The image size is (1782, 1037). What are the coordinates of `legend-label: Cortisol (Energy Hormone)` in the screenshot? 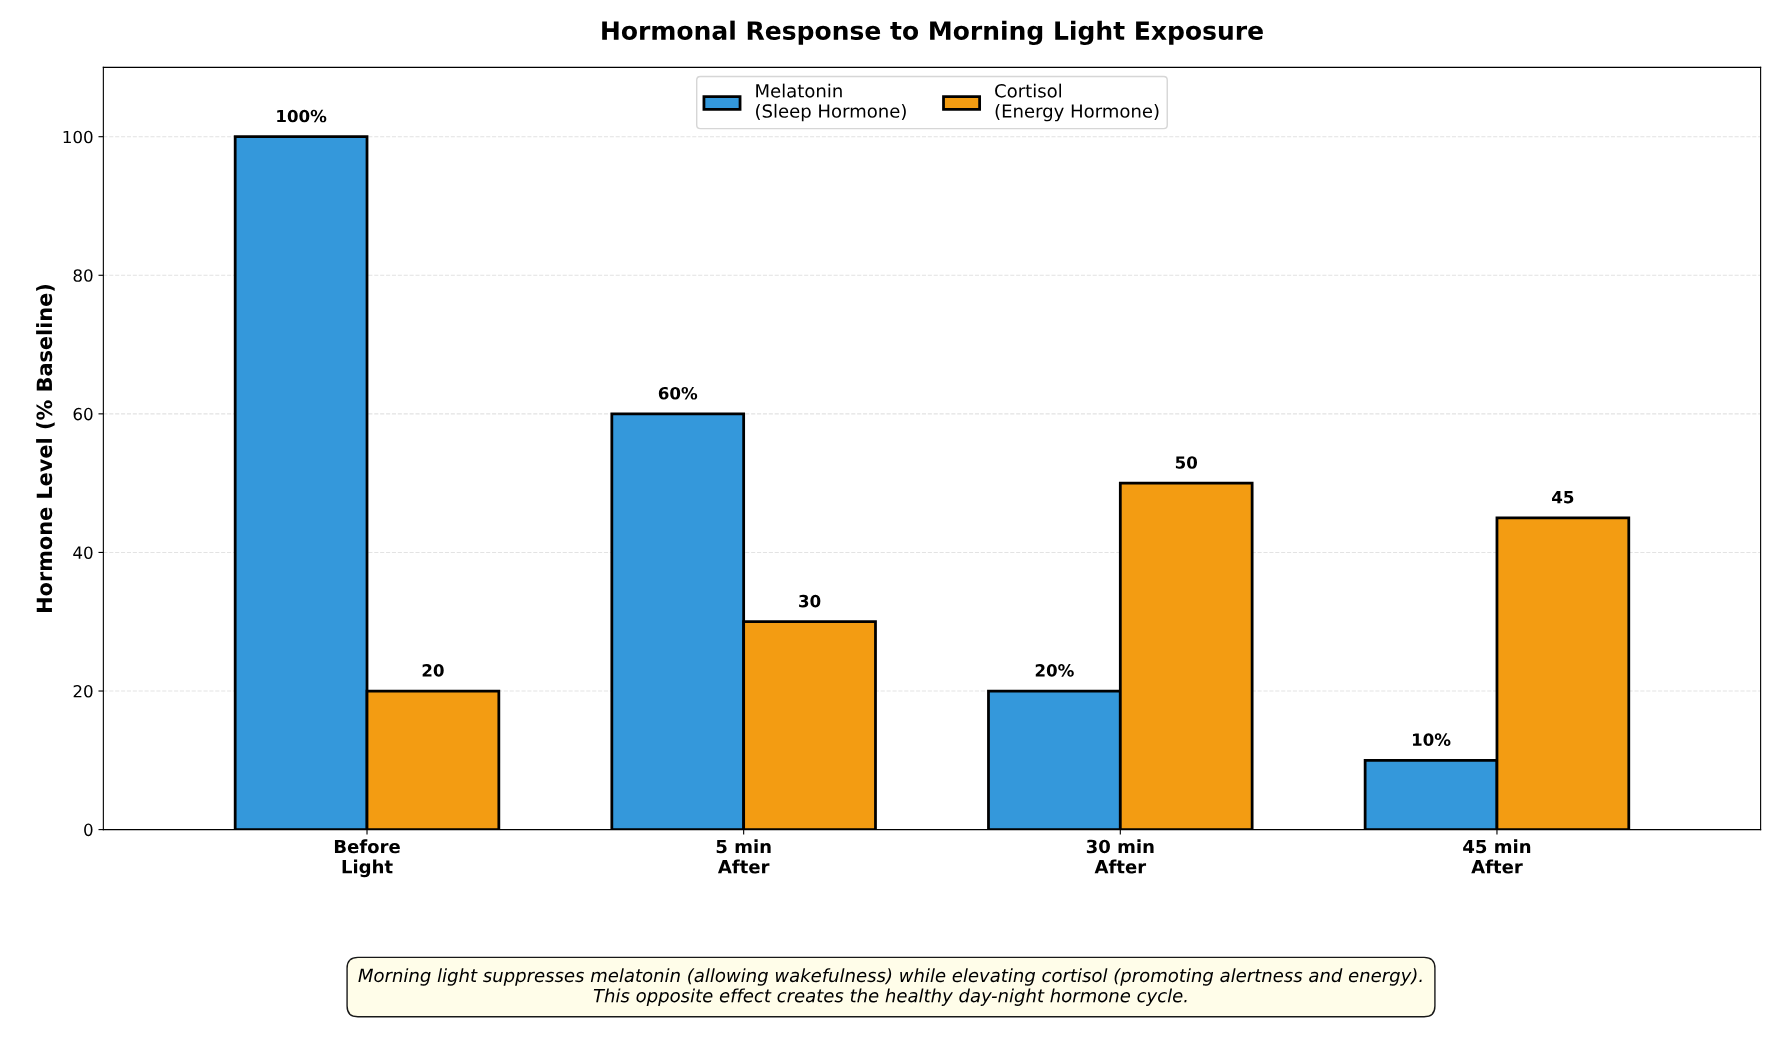 It's located at (1077, 102).